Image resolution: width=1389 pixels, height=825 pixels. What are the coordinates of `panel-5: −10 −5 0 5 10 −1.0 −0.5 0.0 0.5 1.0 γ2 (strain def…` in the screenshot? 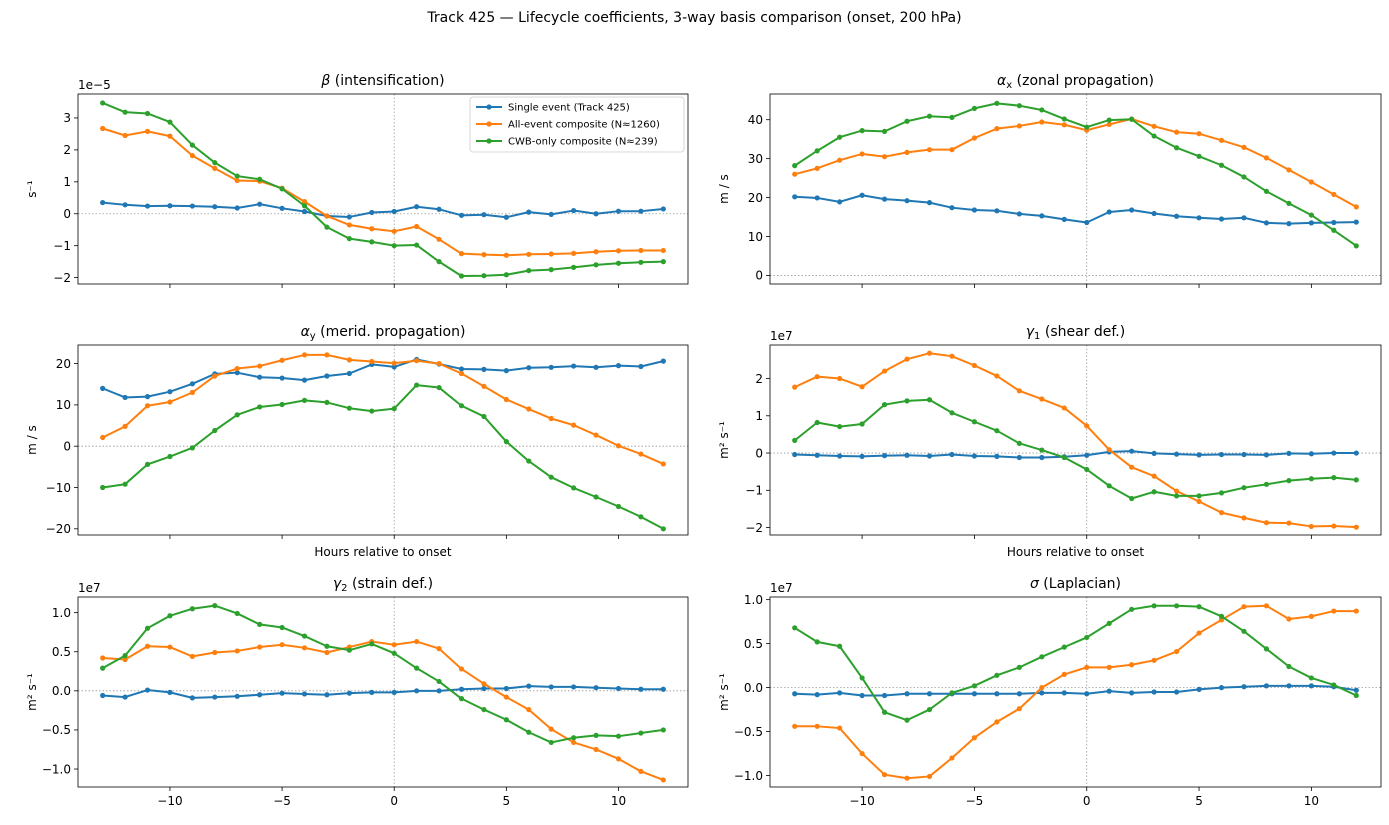 It's located at (357, 692).